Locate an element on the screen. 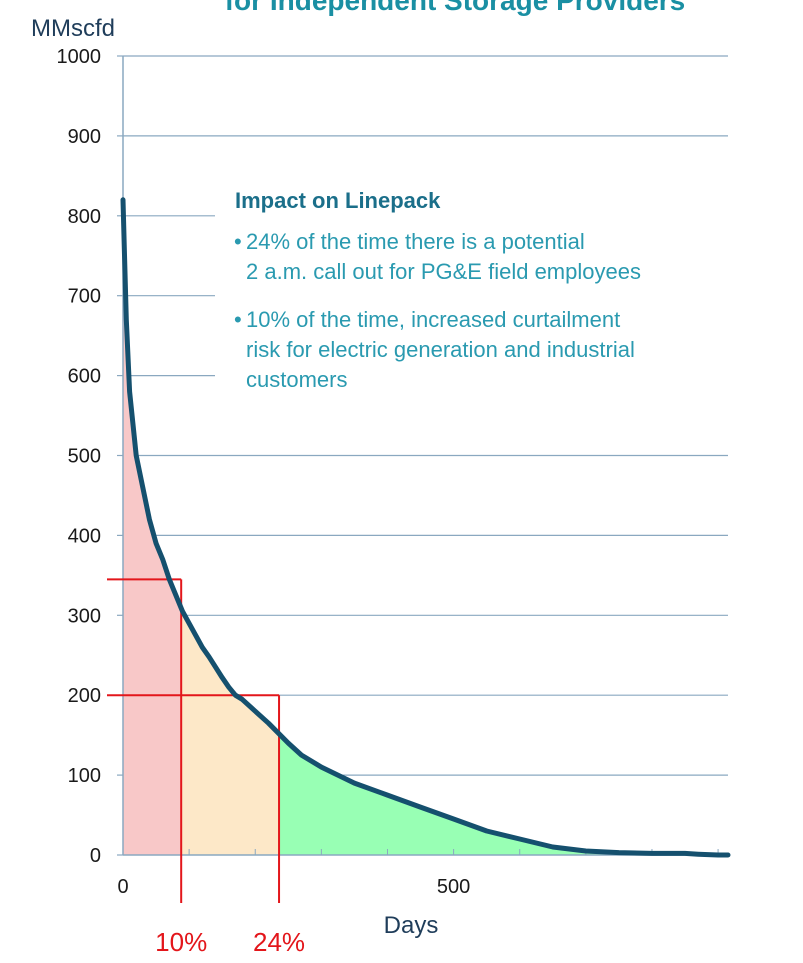 The height and width of the screenshot is (963, 803). y-axis-title: MMscfd is located at coordinates (73, 28).